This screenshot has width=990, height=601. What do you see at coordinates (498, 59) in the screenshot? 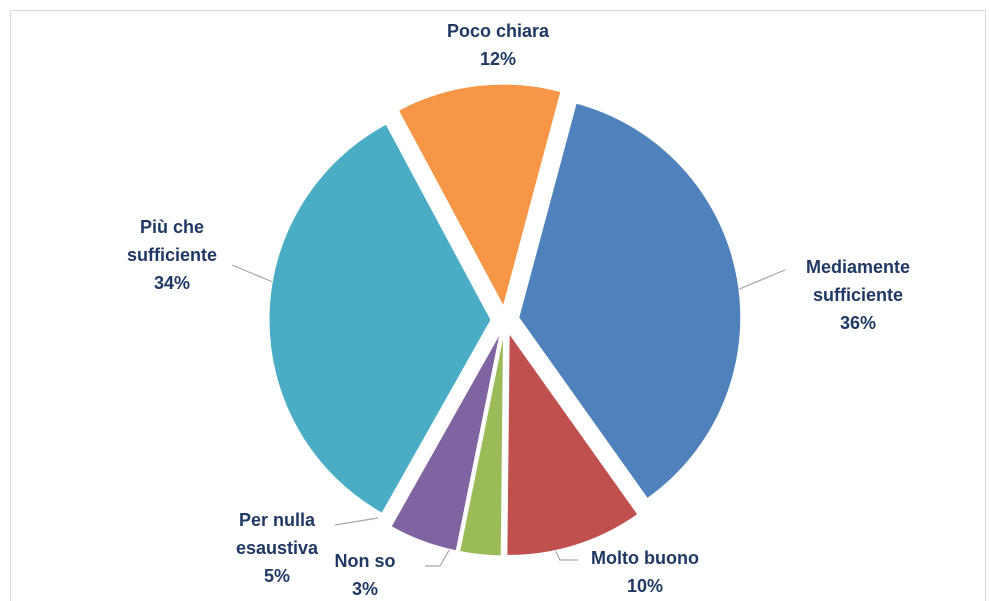
I see `value-label: 12%` at bounding box center [498, 59].